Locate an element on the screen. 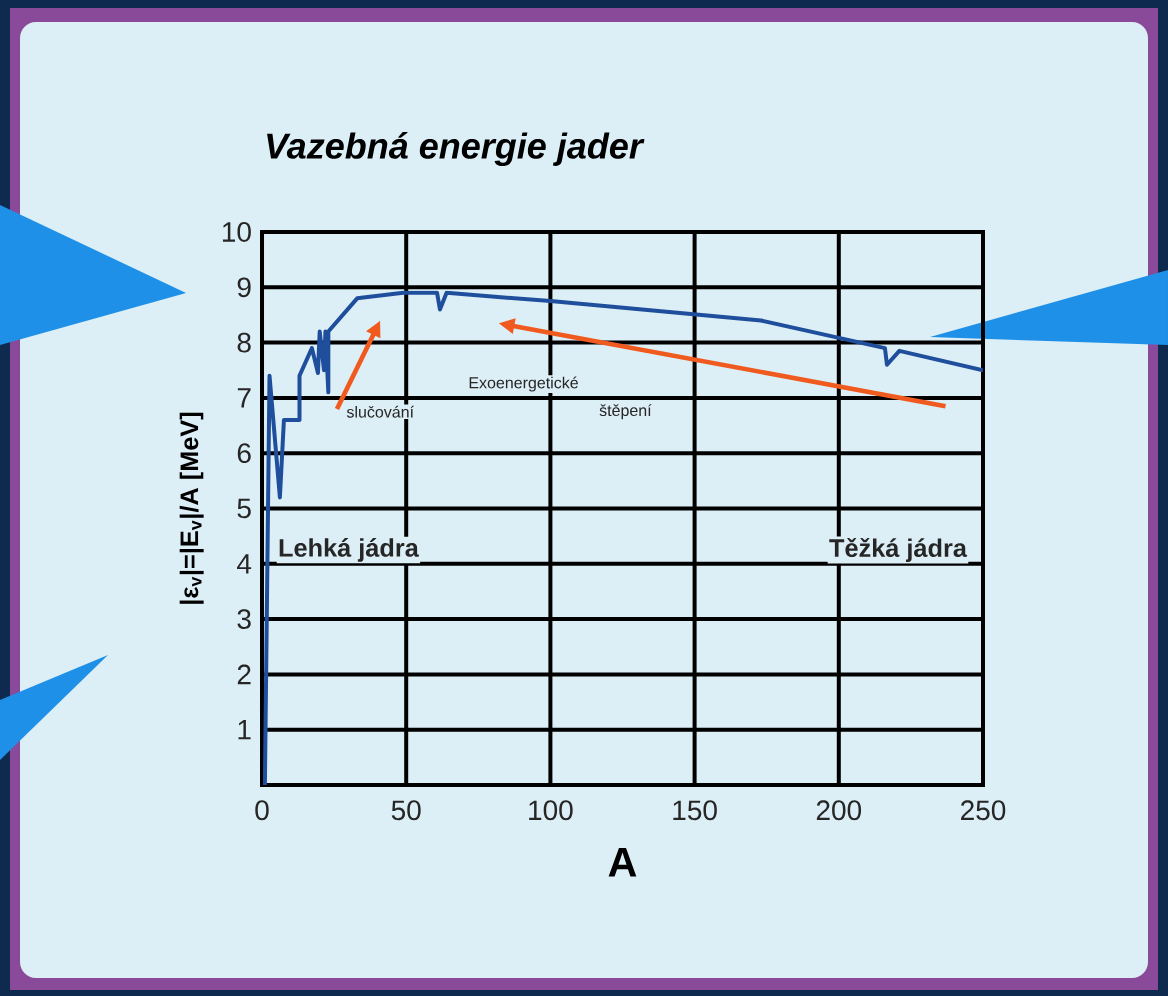  y-tick-label: 9 is located at coordinates (244, 287).